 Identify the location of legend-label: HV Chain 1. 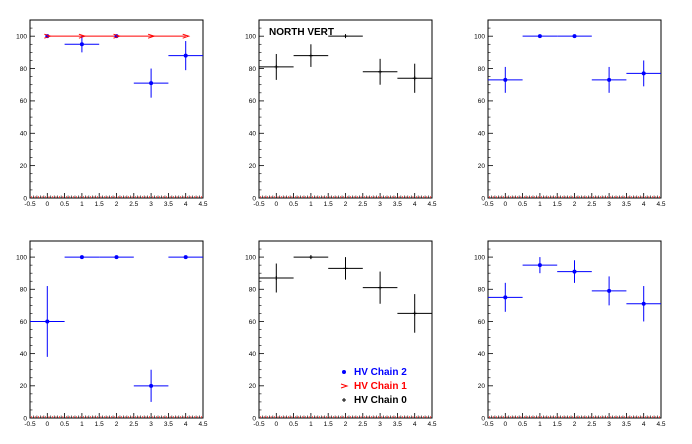
(380, 386).